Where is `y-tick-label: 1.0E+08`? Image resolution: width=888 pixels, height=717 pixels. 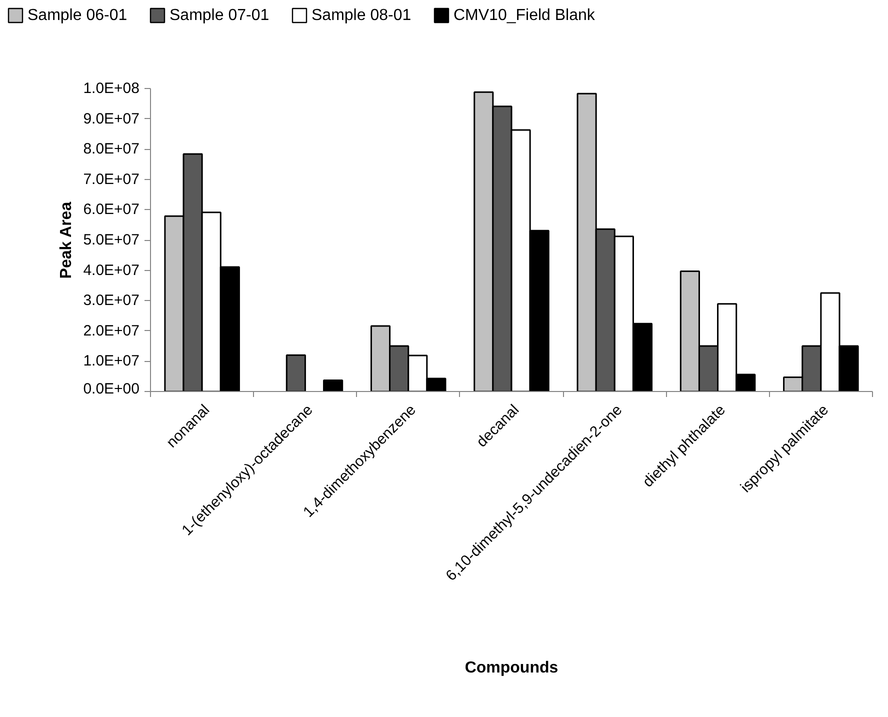 y-tick-label: 1.0E+08 is located at coordinates (111, 88).